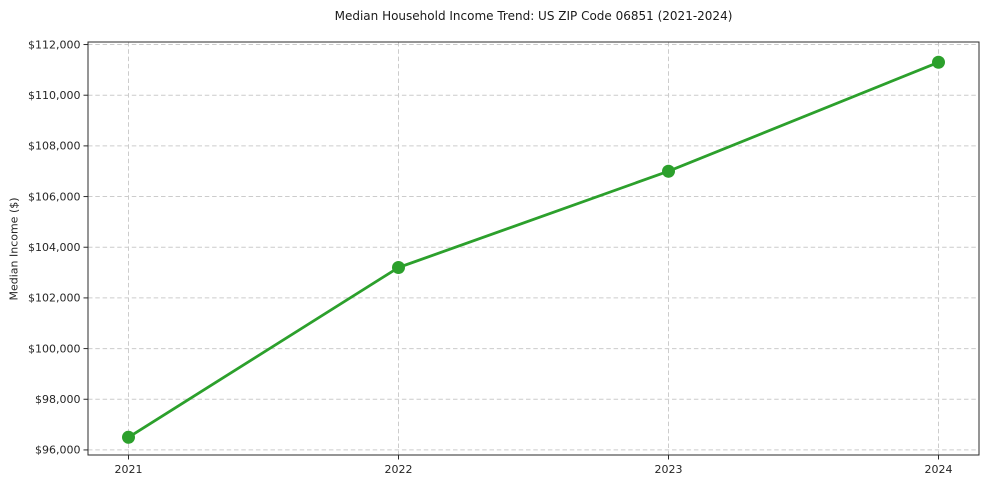 This screenshot has height=490, width=989. Describe the element at coordinates (129, 469) in the screenshot. I see `x-tick-label: 2021` at that location.